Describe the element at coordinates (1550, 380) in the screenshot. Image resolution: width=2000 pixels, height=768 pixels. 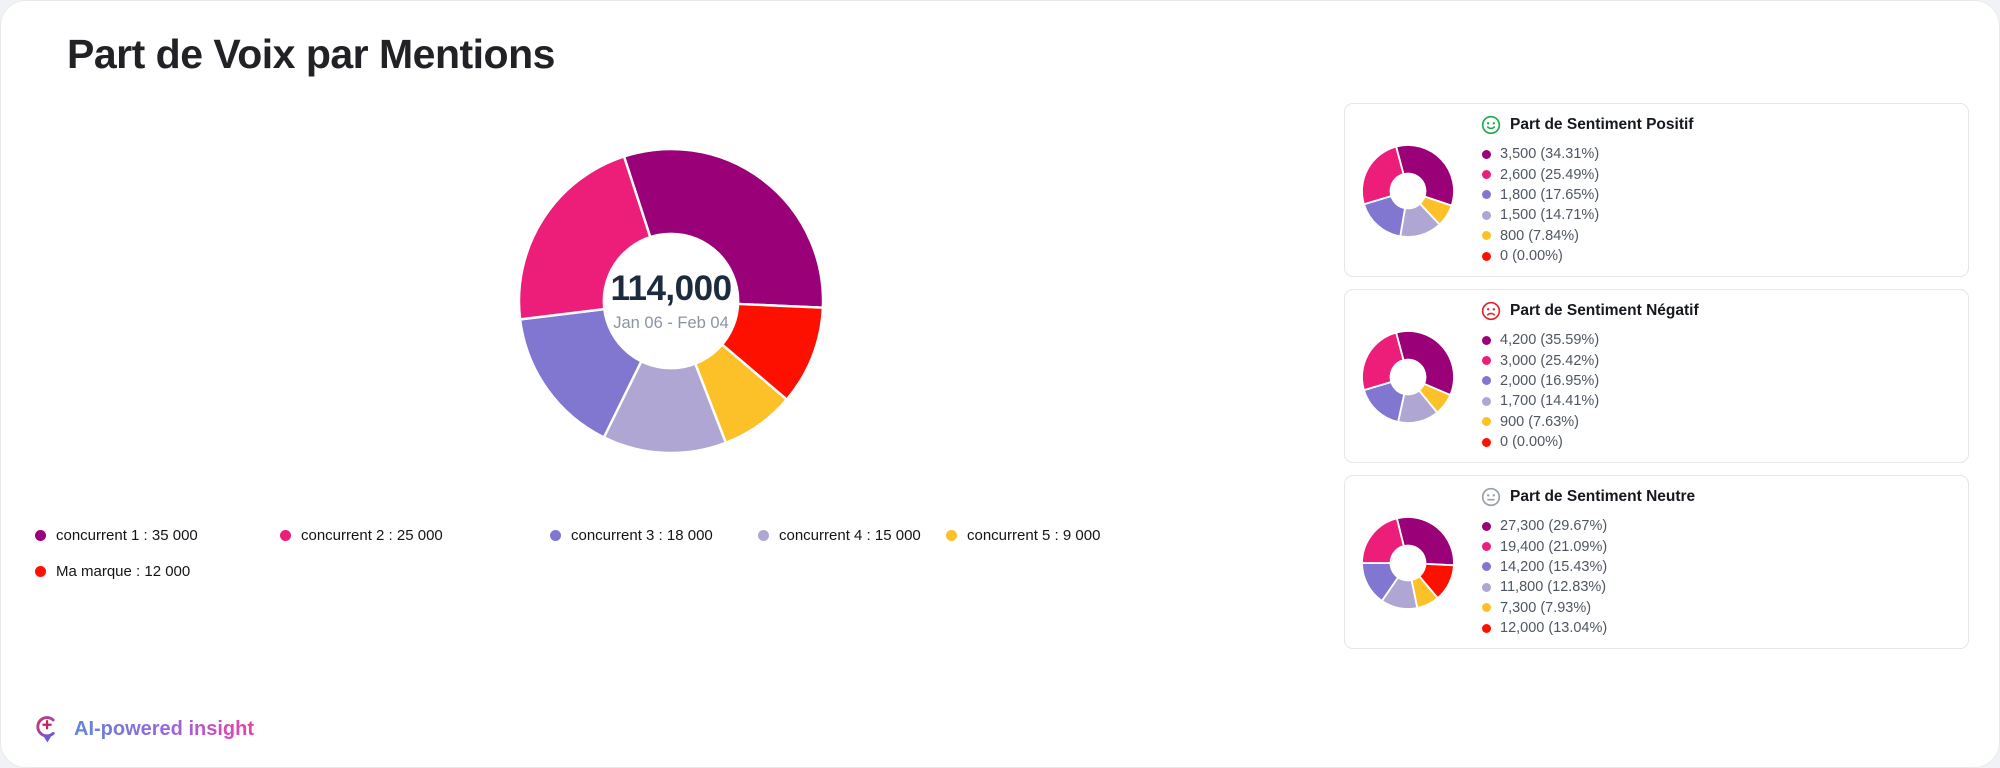
I see `legend-value: 2,000 (16.95%)` at that location.